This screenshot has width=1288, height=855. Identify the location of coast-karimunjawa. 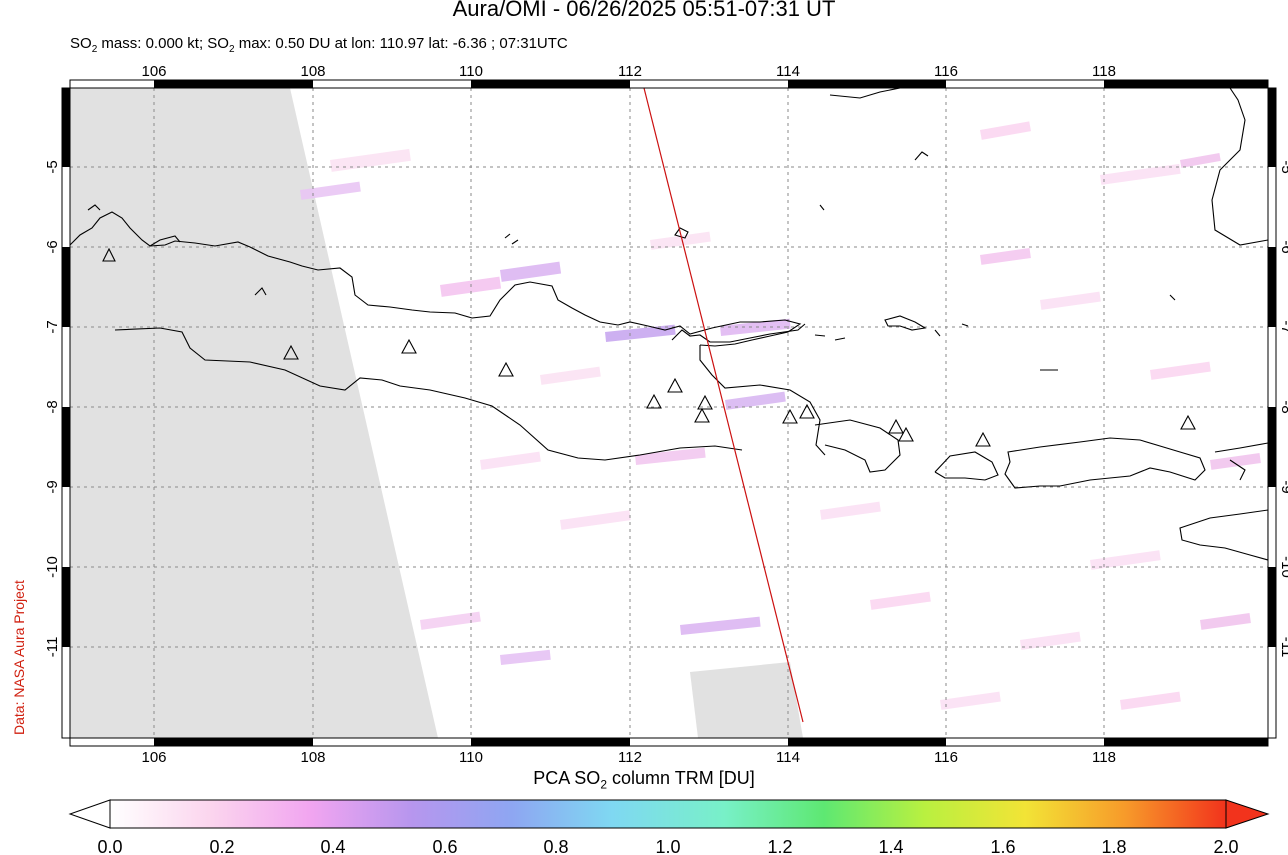
(511, 239).